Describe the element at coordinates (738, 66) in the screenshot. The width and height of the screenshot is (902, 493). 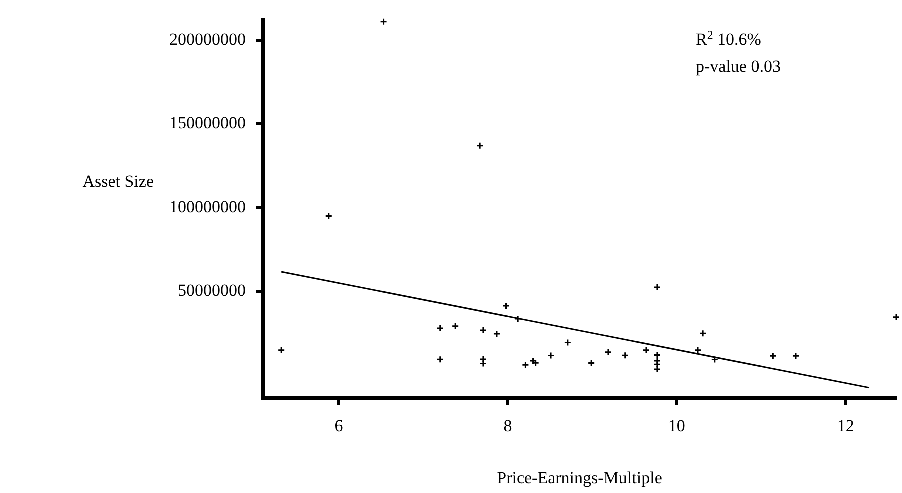
I see `annotation: p-value 0.03` at that location.